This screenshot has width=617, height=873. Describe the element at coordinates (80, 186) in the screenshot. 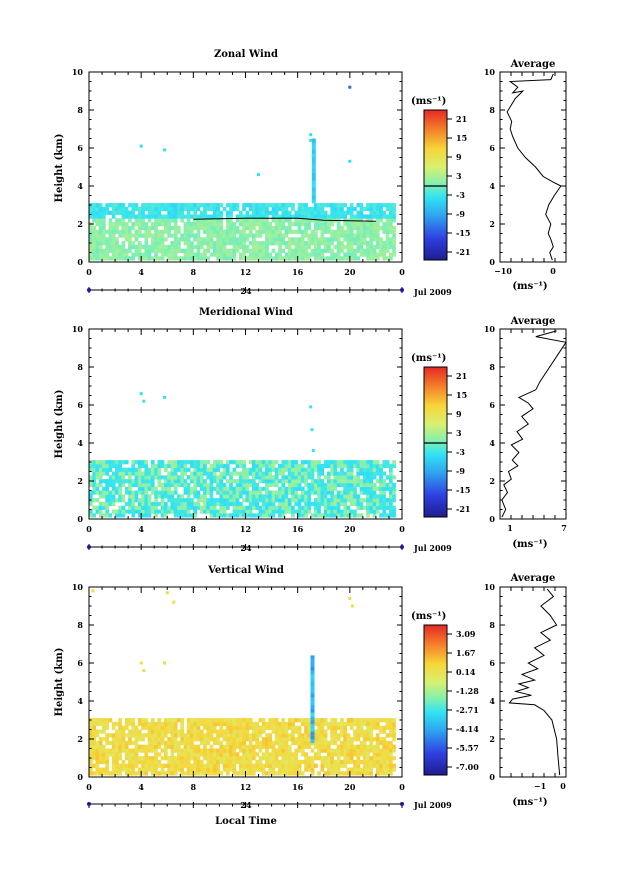

I see `y-tick-label: 4` at that location.